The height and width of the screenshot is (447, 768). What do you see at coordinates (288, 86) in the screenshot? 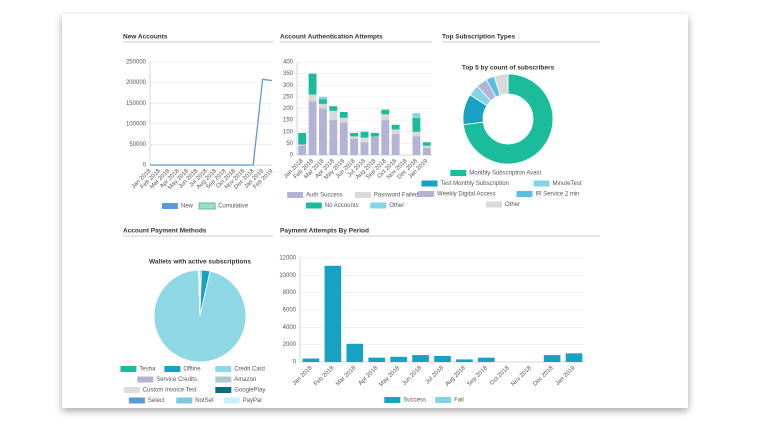
I see `y-tick-label: 300` at bounding box center [288, 86].